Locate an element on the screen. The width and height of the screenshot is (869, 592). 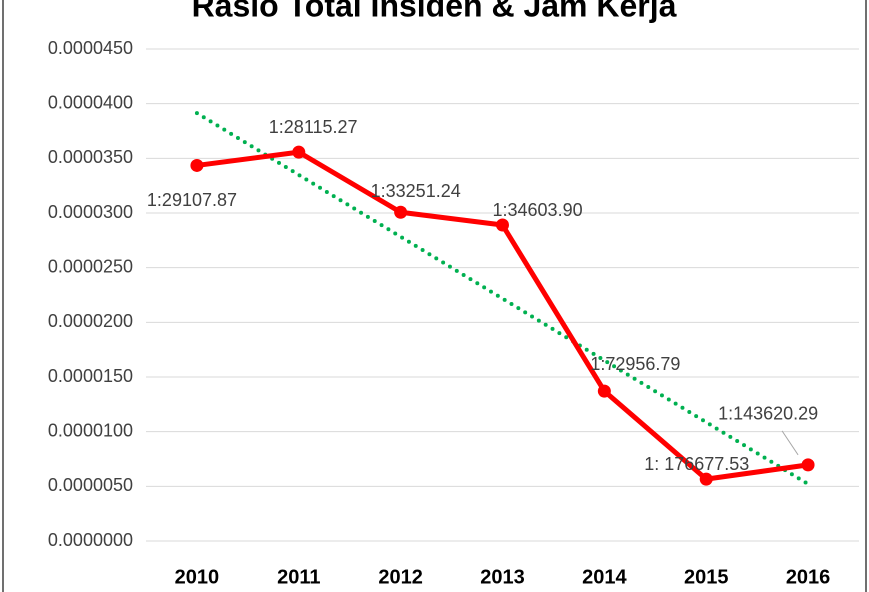
data-label: 1: 176677.53 is located at coordinates (696, 464).